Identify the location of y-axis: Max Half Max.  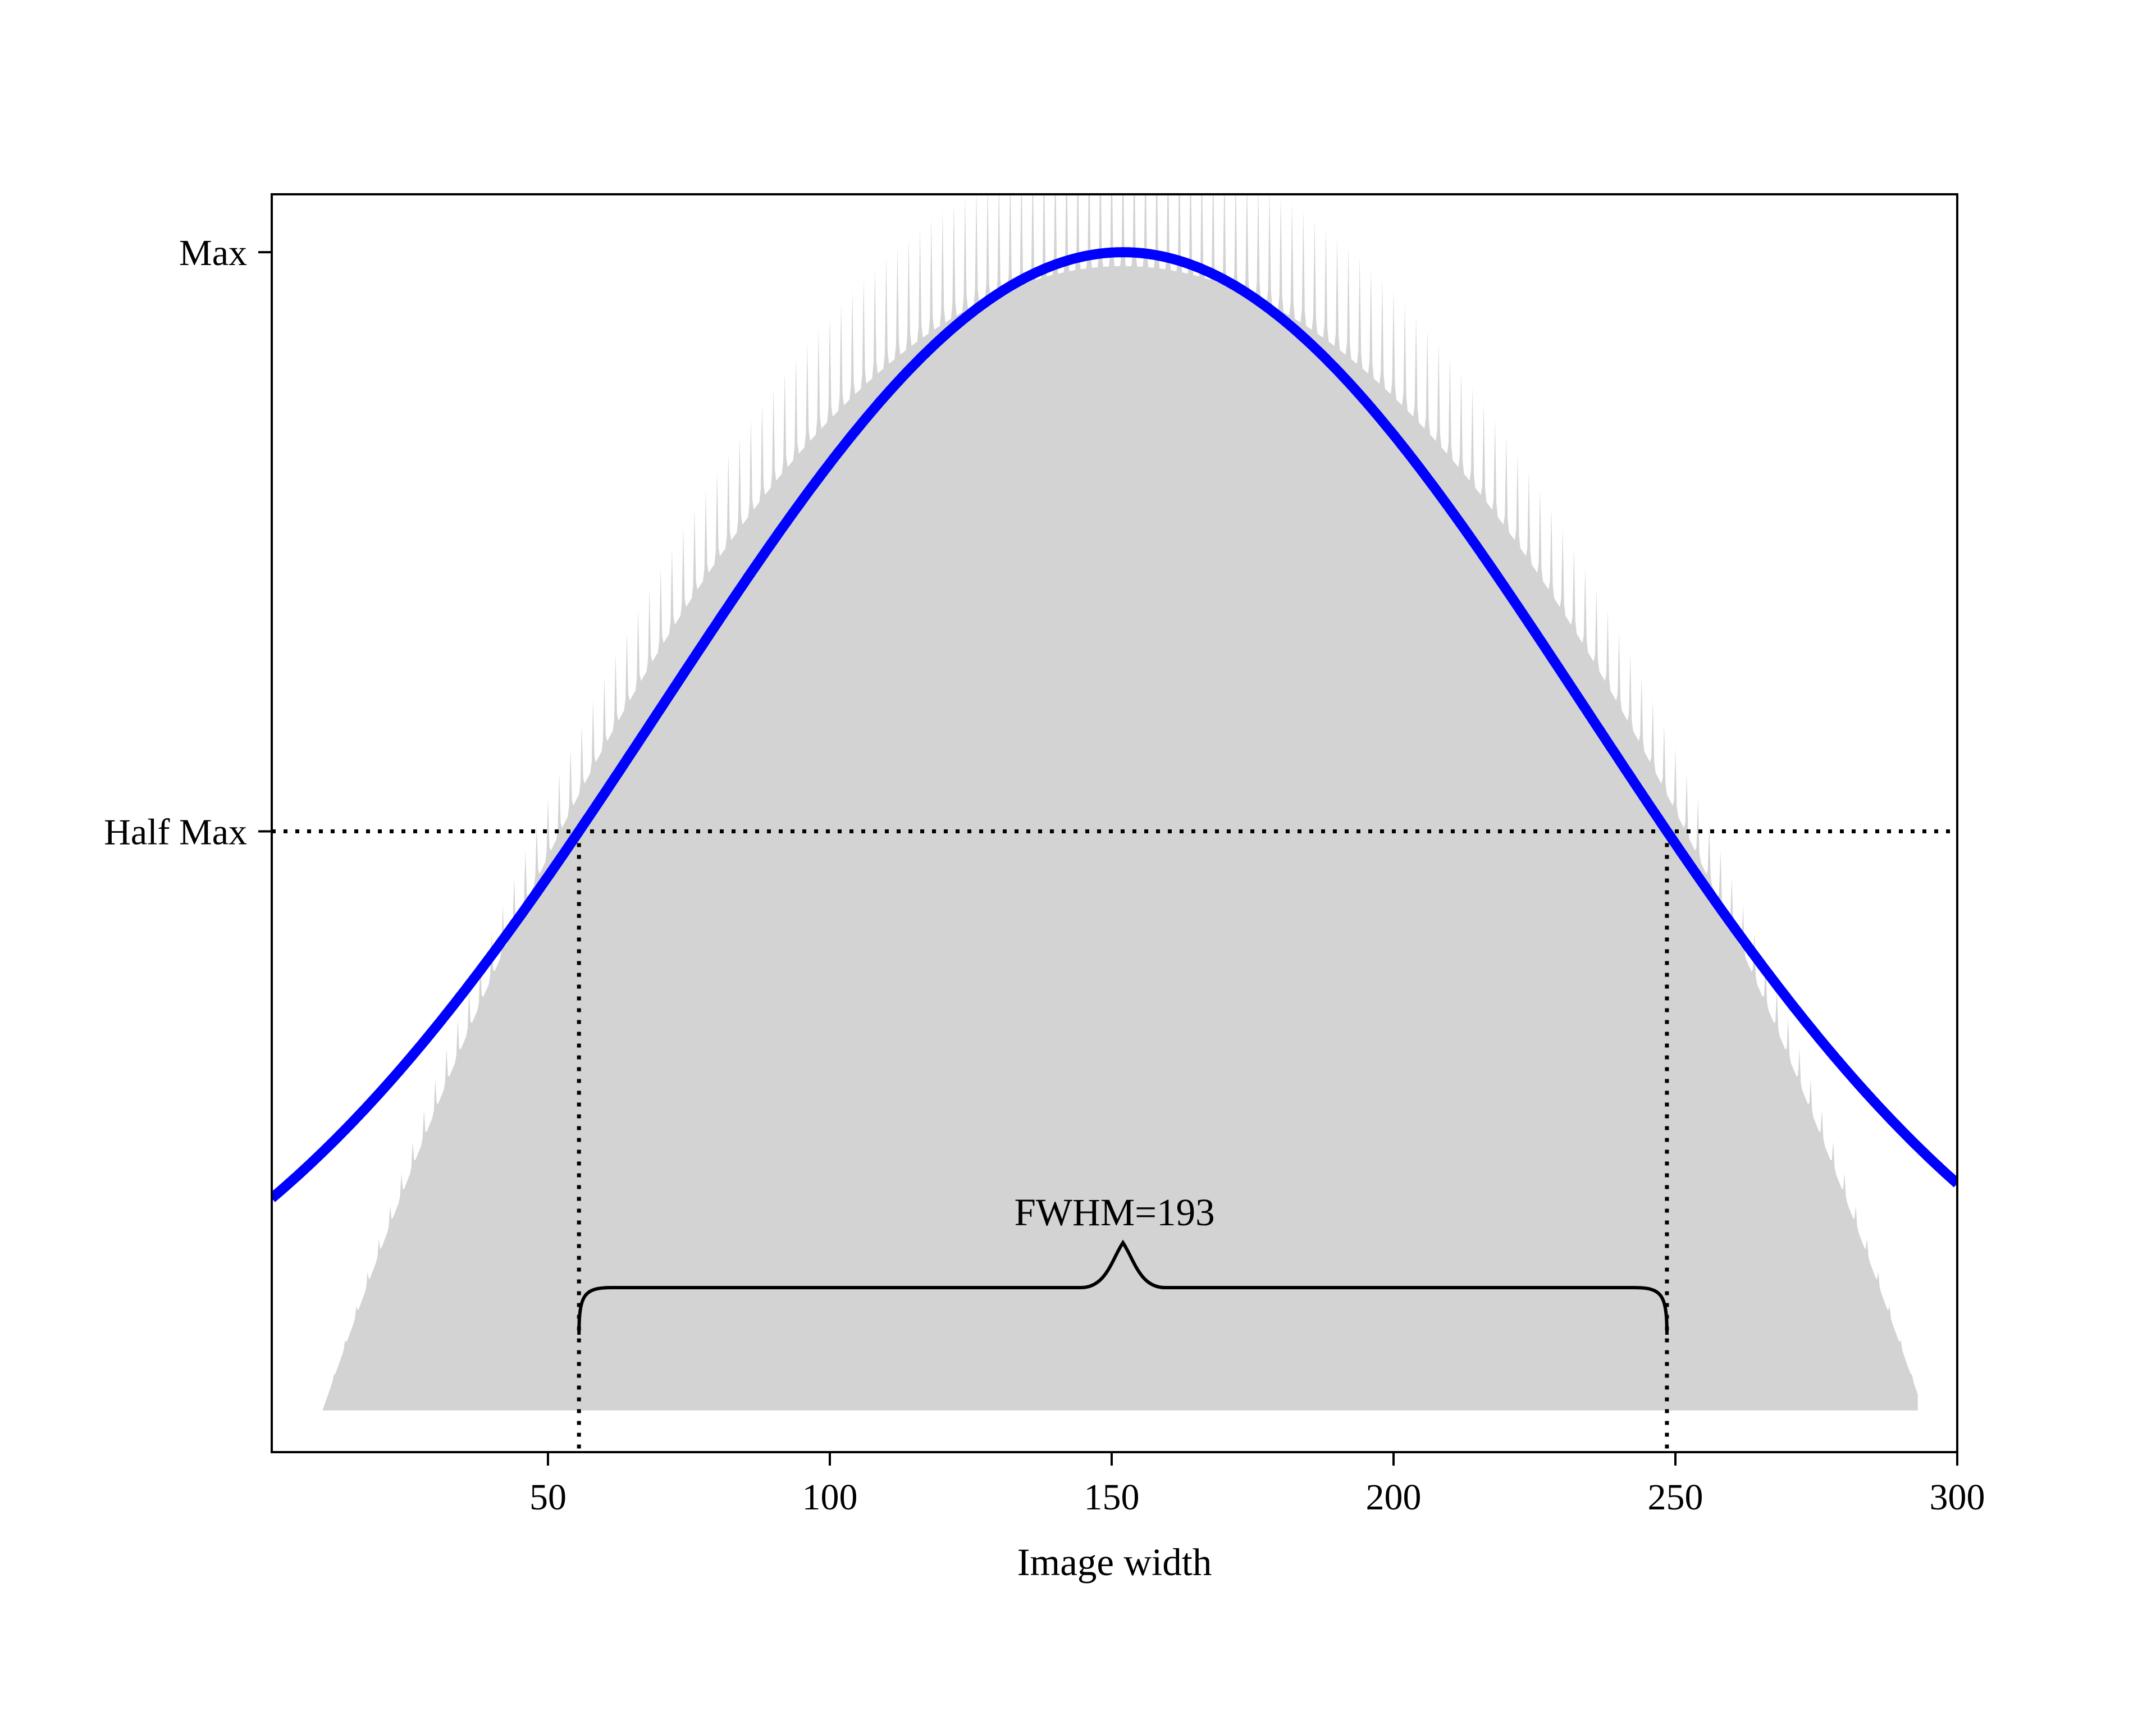
(188, 542).